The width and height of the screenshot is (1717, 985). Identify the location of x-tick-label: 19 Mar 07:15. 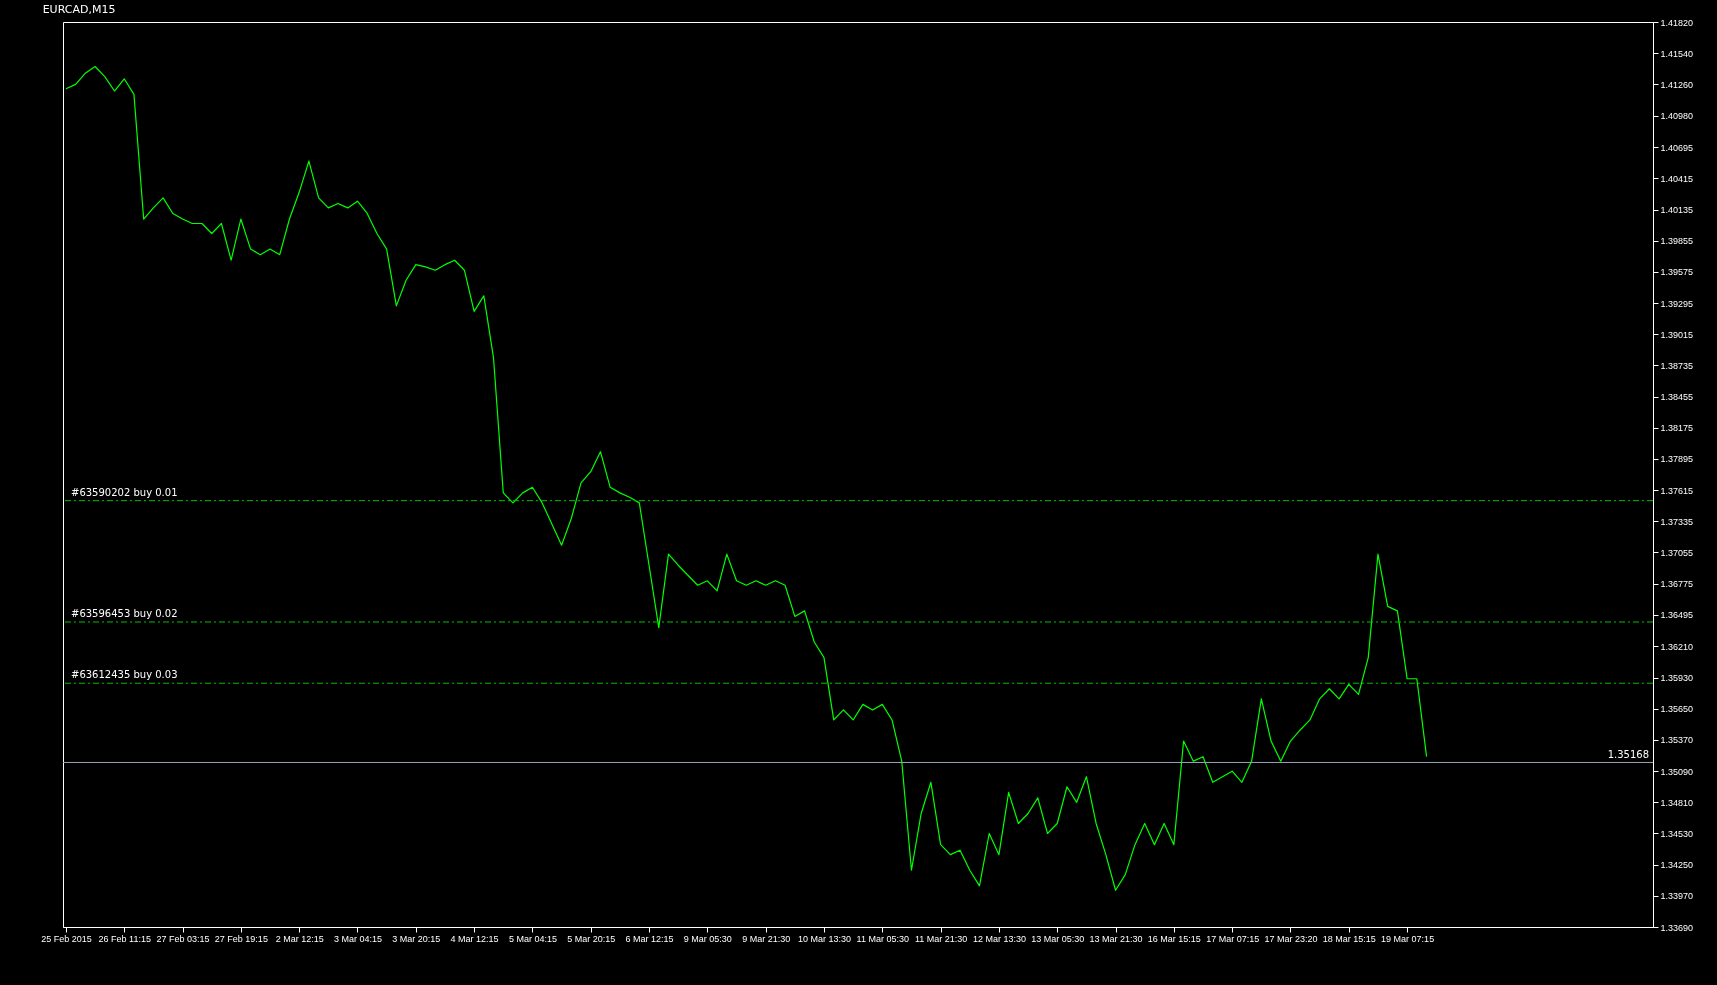
(1408, 938).